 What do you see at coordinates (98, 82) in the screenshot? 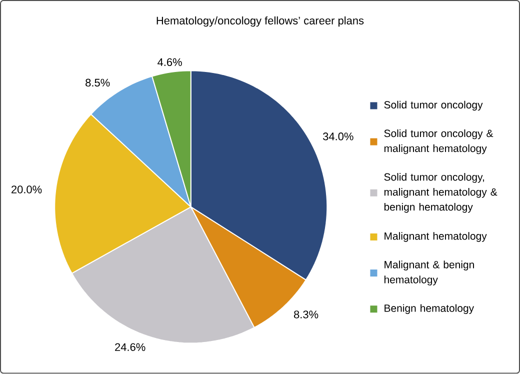
I see `data-label: 8.5%` at bounding box center [98, 82].